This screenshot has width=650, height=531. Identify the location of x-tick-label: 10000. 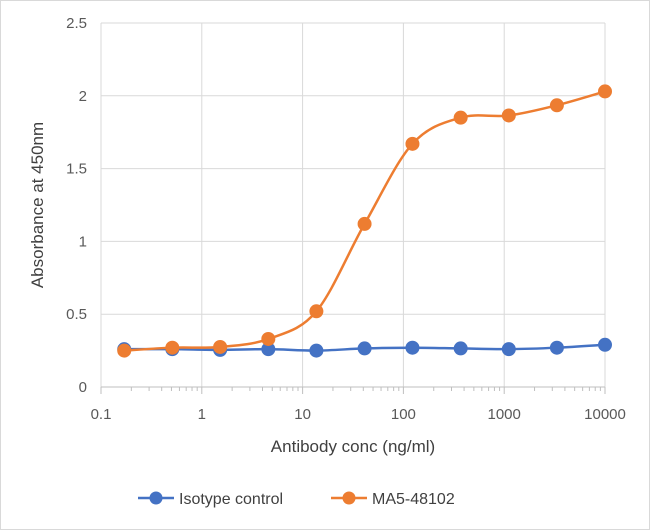
(605, 414).